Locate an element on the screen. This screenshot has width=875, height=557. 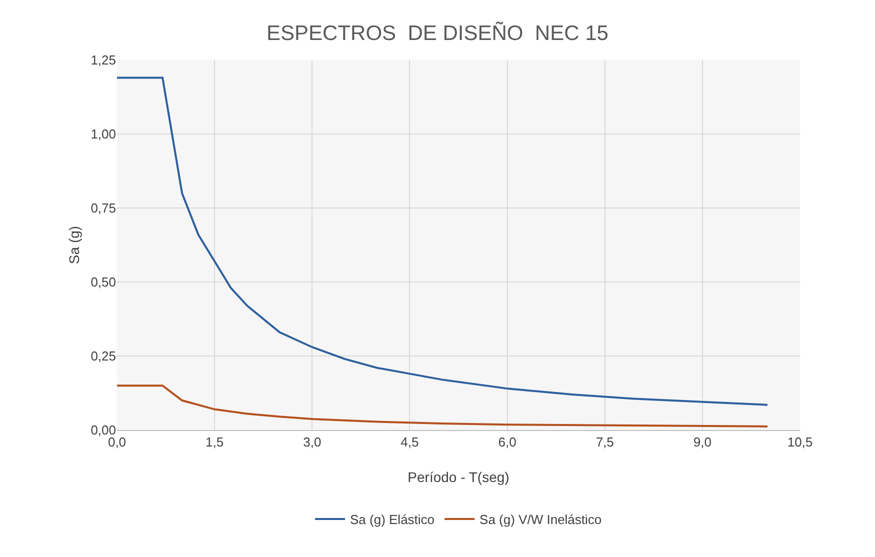
x-tick-label: 6,0 is located at coordinates (507, 442).